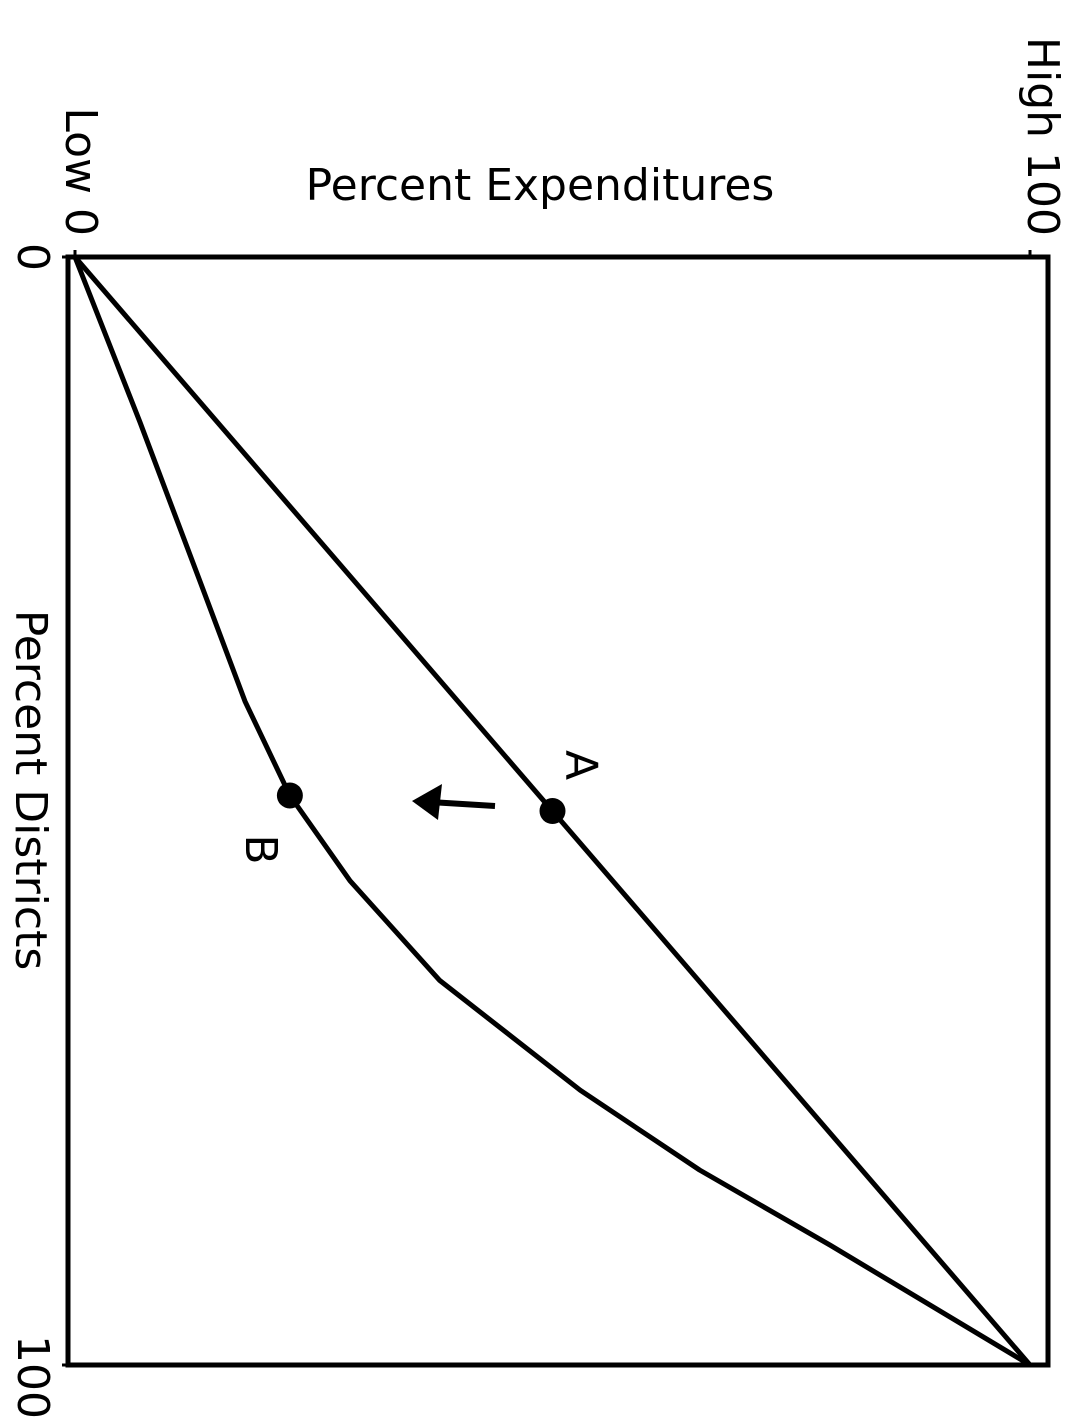 The width and height of the screenshot is (1080, 1423). What do you see at coordinates (581, 765) in the screenshot?
I see `point-label: A` at bounding box center [581, 765].